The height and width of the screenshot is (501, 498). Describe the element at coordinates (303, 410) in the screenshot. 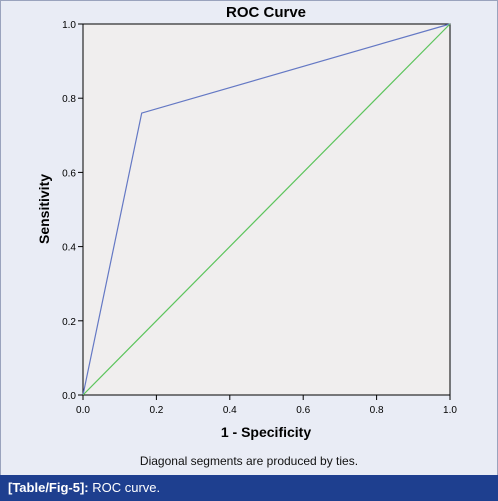

I see `x-tick-label: 0.6` at that location.